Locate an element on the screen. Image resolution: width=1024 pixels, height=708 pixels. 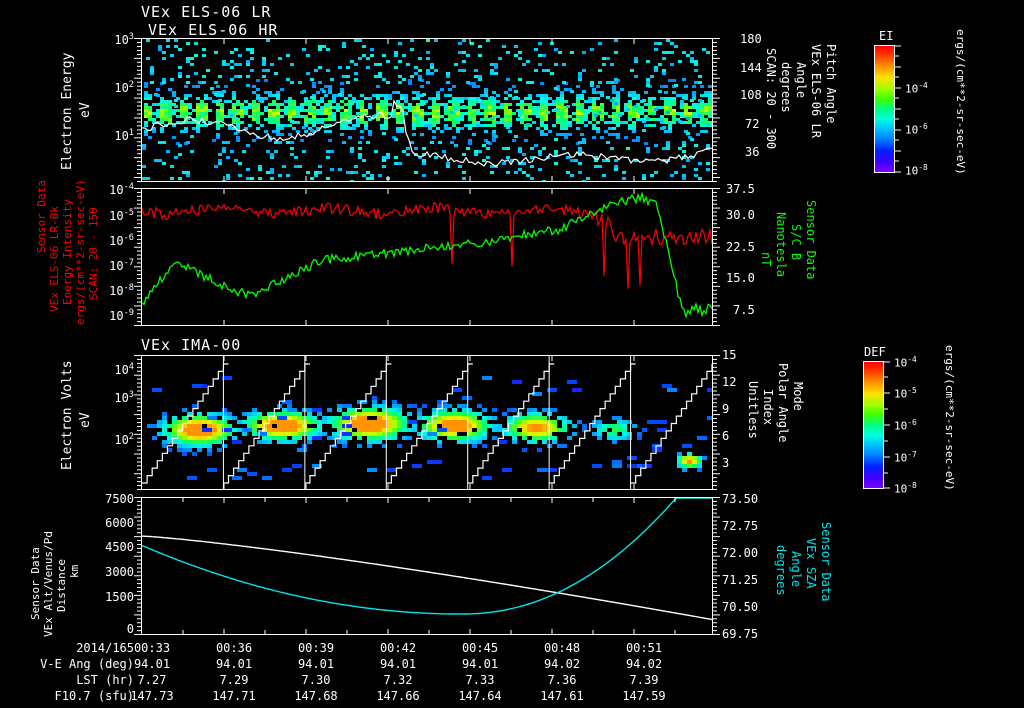
axis-cell-f107-5: 147.61 is located at coordinates (562, 696).